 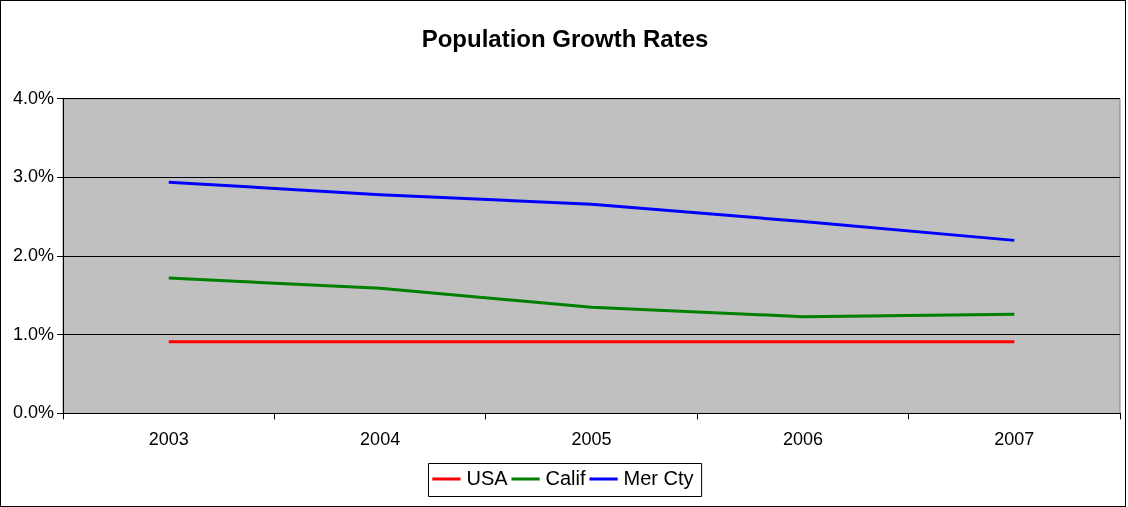 What do you see at coordinates (566, 477) in the screenshot?
I see `legend-label: Calif` at bounding box center [566, 477].